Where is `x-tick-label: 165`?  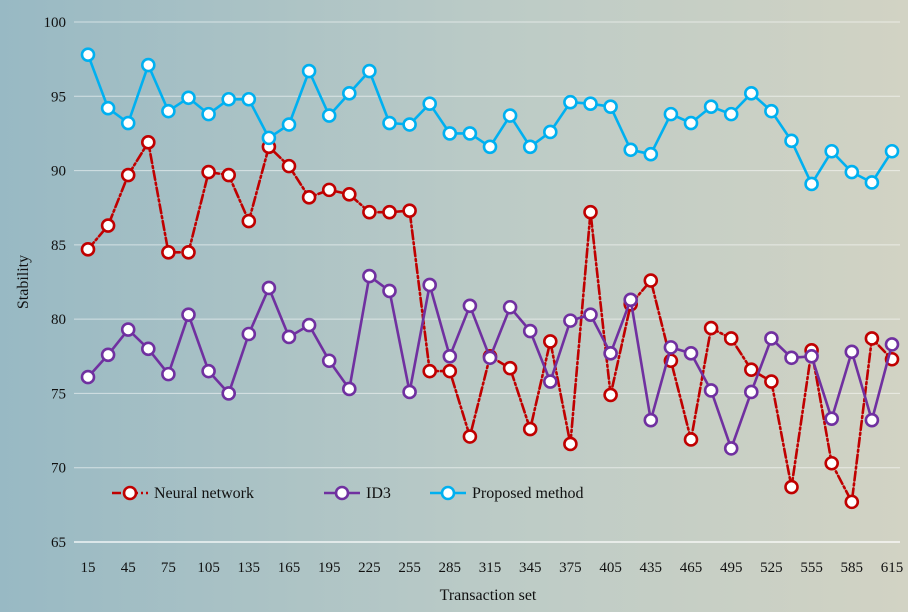 x-tick-label: 165 is located at coordinates (289, 568).